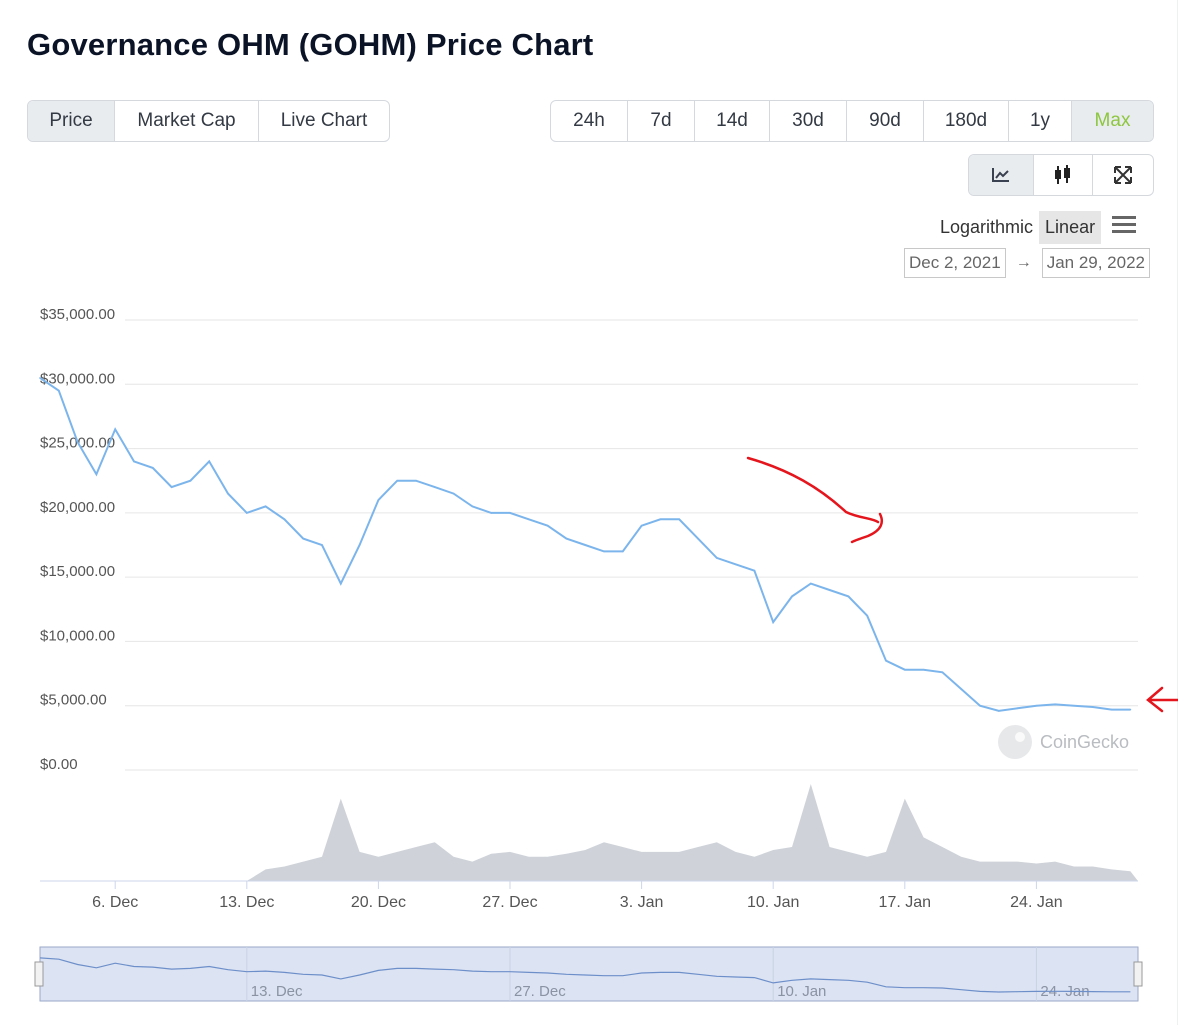 The width and height of the screenshot is (1200, 1025). I want to click on navigator: 13. Dec 27. Dec 10. Jan 24. Jan, so click(588, 974).